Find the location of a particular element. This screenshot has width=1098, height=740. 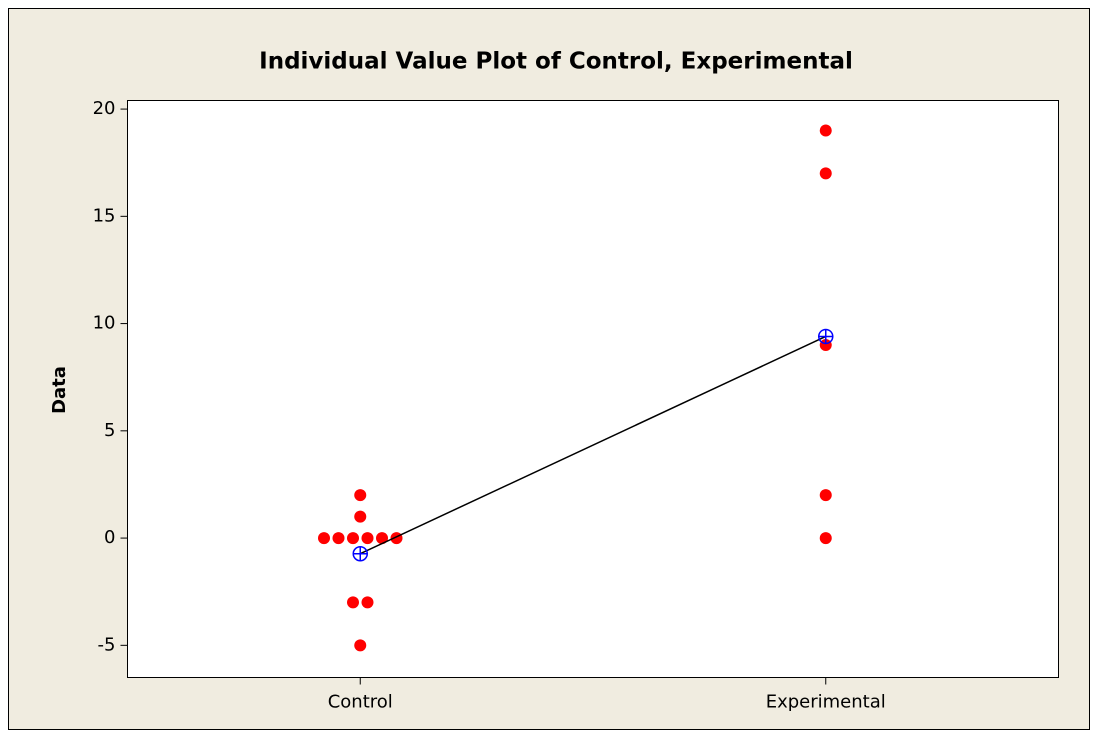

y-axis-label: Data is located at coordinates (59, 390).